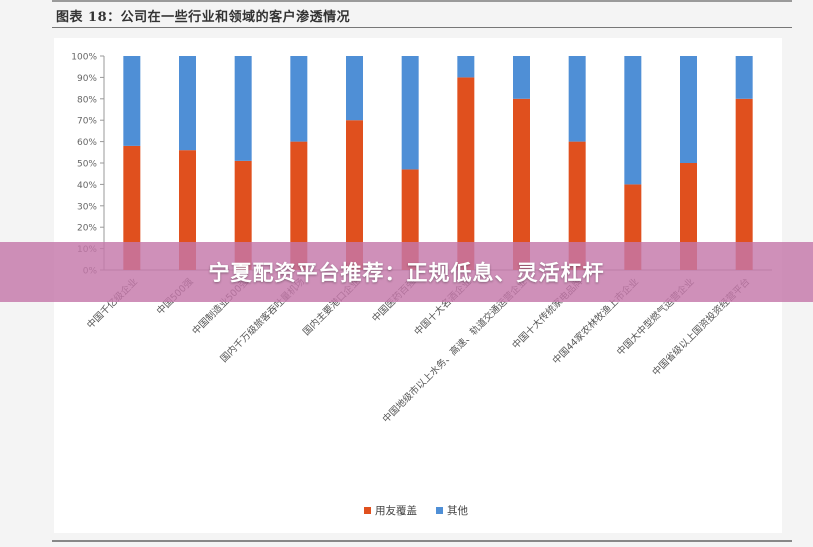 The height and width of the screenshot is (547, 813). I want to click on top-rule, so click(422, 1).